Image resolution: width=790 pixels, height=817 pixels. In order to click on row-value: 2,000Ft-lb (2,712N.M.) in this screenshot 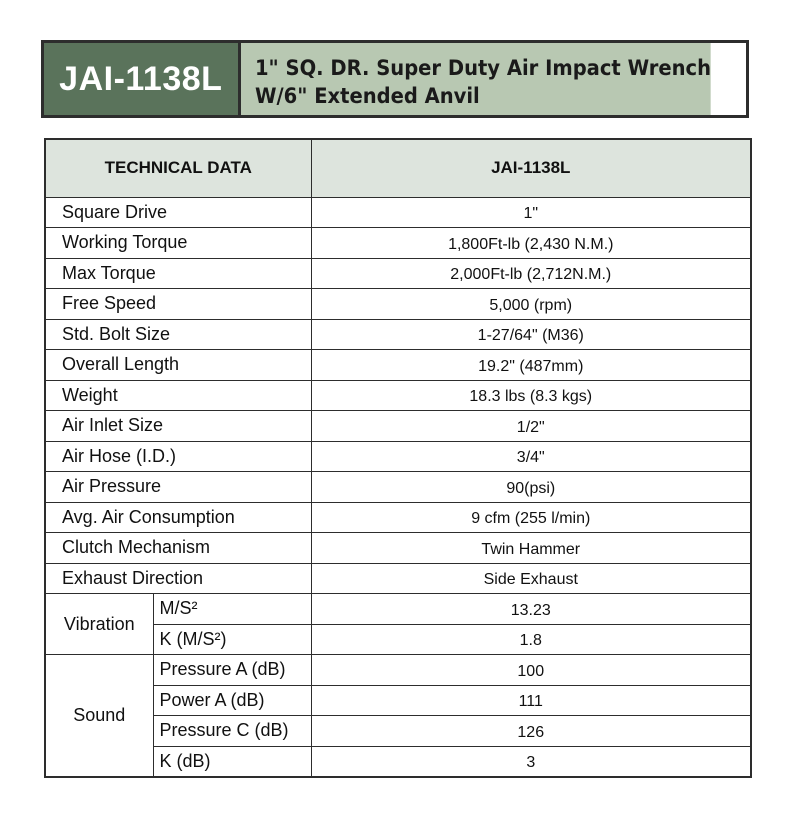, I will do `click(531, 273)`.